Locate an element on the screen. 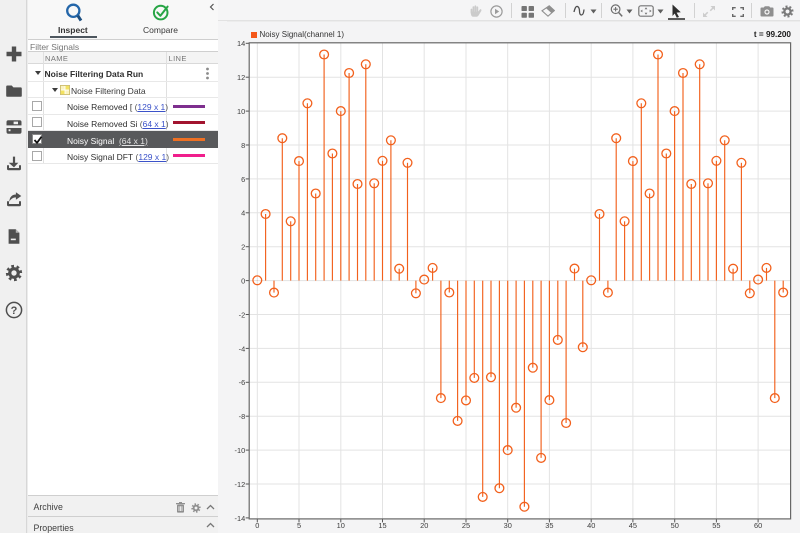 The image size is (800, 533). svg-text: 45 is located at coordinates (633, 525).